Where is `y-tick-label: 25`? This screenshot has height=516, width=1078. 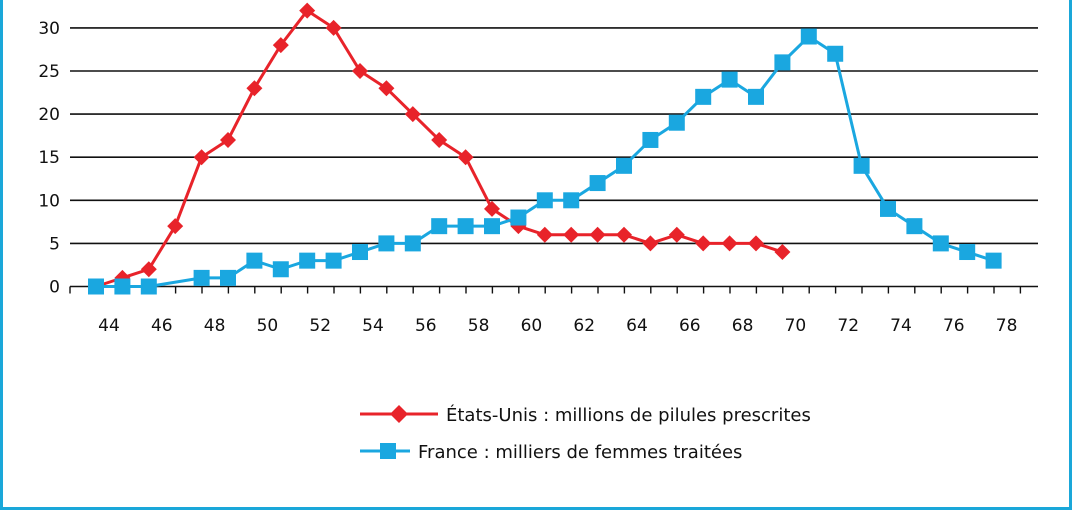
y-tick-label: 25 is located at coordinates (49, 72).